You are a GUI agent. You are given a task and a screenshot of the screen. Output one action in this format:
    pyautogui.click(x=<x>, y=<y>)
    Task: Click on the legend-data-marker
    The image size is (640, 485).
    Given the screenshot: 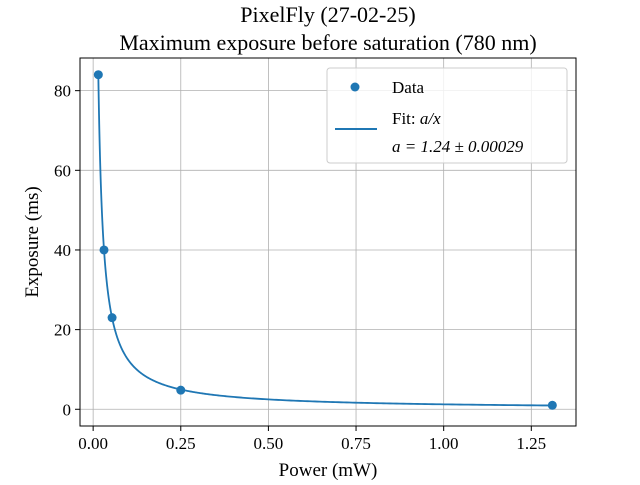 What is the action you would take?
    pyautogui.click(x=355, y=87)
    